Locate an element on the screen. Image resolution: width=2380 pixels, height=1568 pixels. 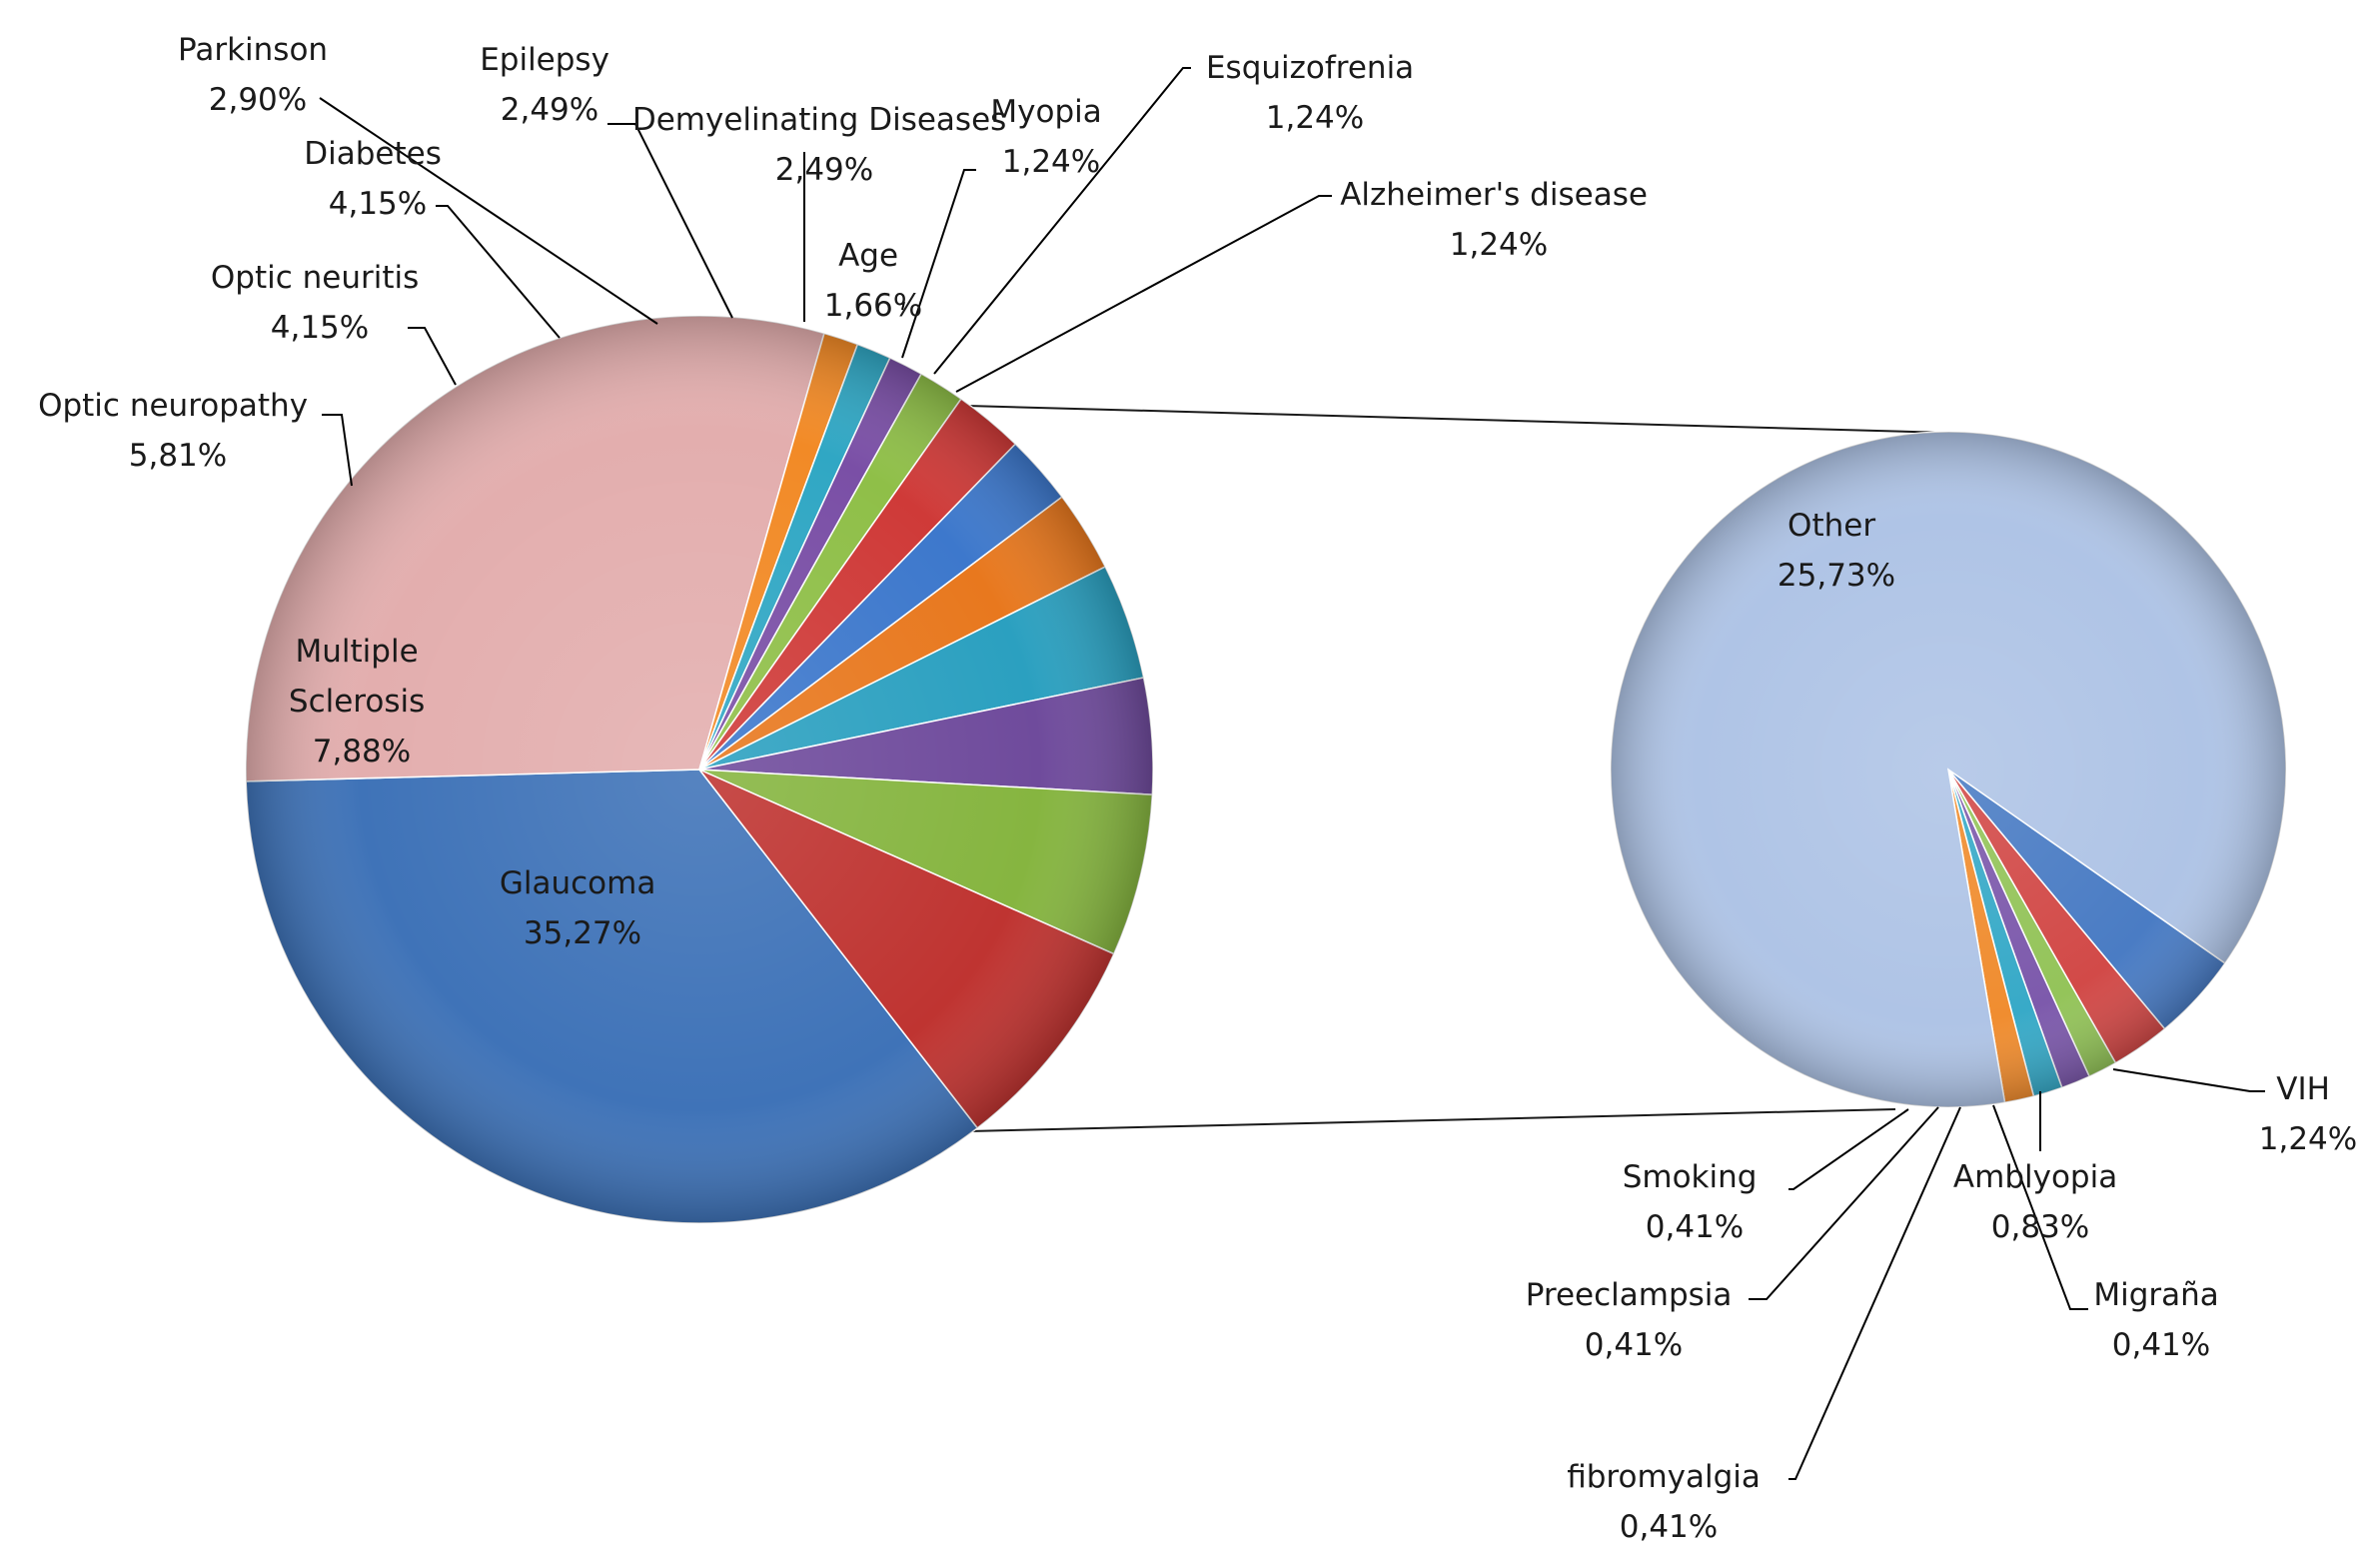
leader-parkinson is located at coordinates (489, 211).